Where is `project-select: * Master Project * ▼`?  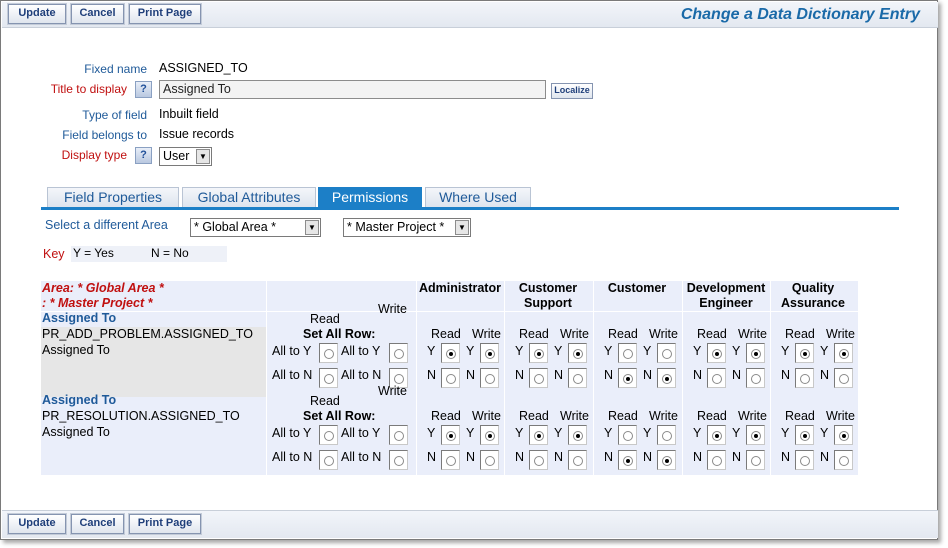
project-select: * Master Project * ▼ is located at coordinates (407, 227).